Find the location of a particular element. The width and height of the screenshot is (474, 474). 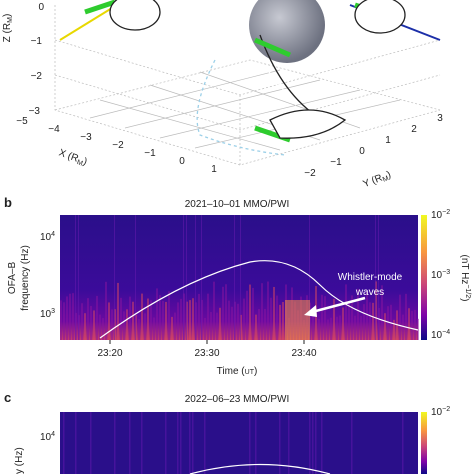

x-tick-label: −2 is located at coordinates (118, 145).